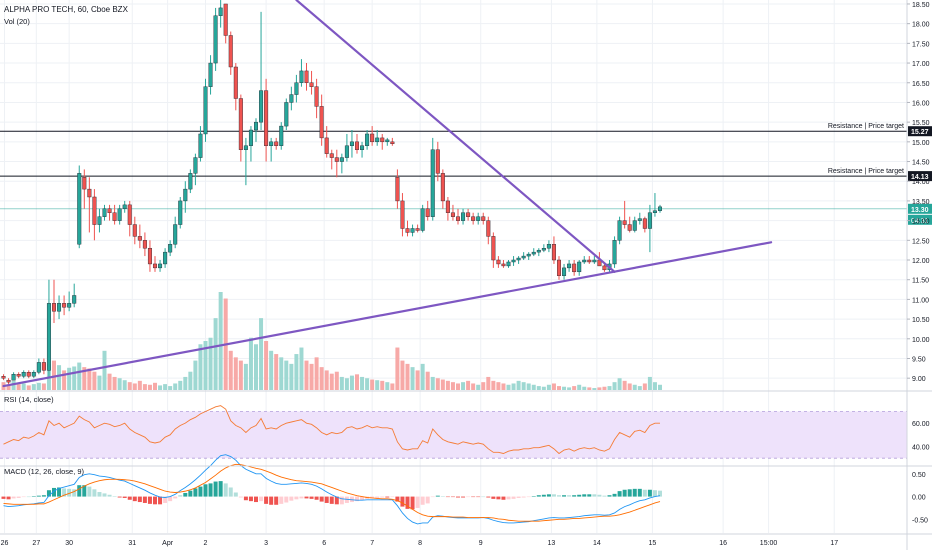 Image resolution: width=932 pixels, height=555 pixels. What do you see at coordinates (653, 543) in the screenshot?
I see `time-tick-label: 15` at bounding box center [653, 543].